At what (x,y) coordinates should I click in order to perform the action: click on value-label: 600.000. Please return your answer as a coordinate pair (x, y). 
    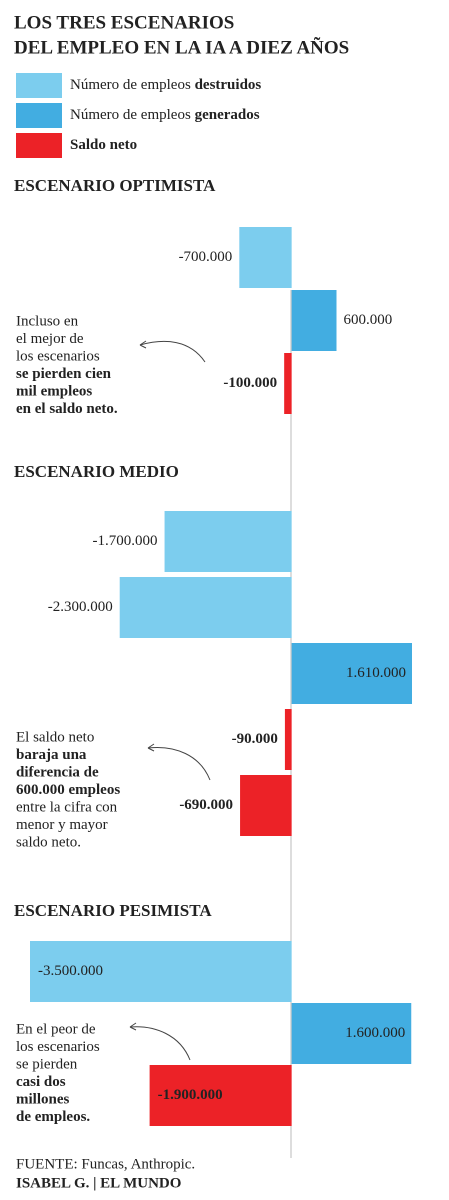
    Looking at the image, I should click on (367, 320).